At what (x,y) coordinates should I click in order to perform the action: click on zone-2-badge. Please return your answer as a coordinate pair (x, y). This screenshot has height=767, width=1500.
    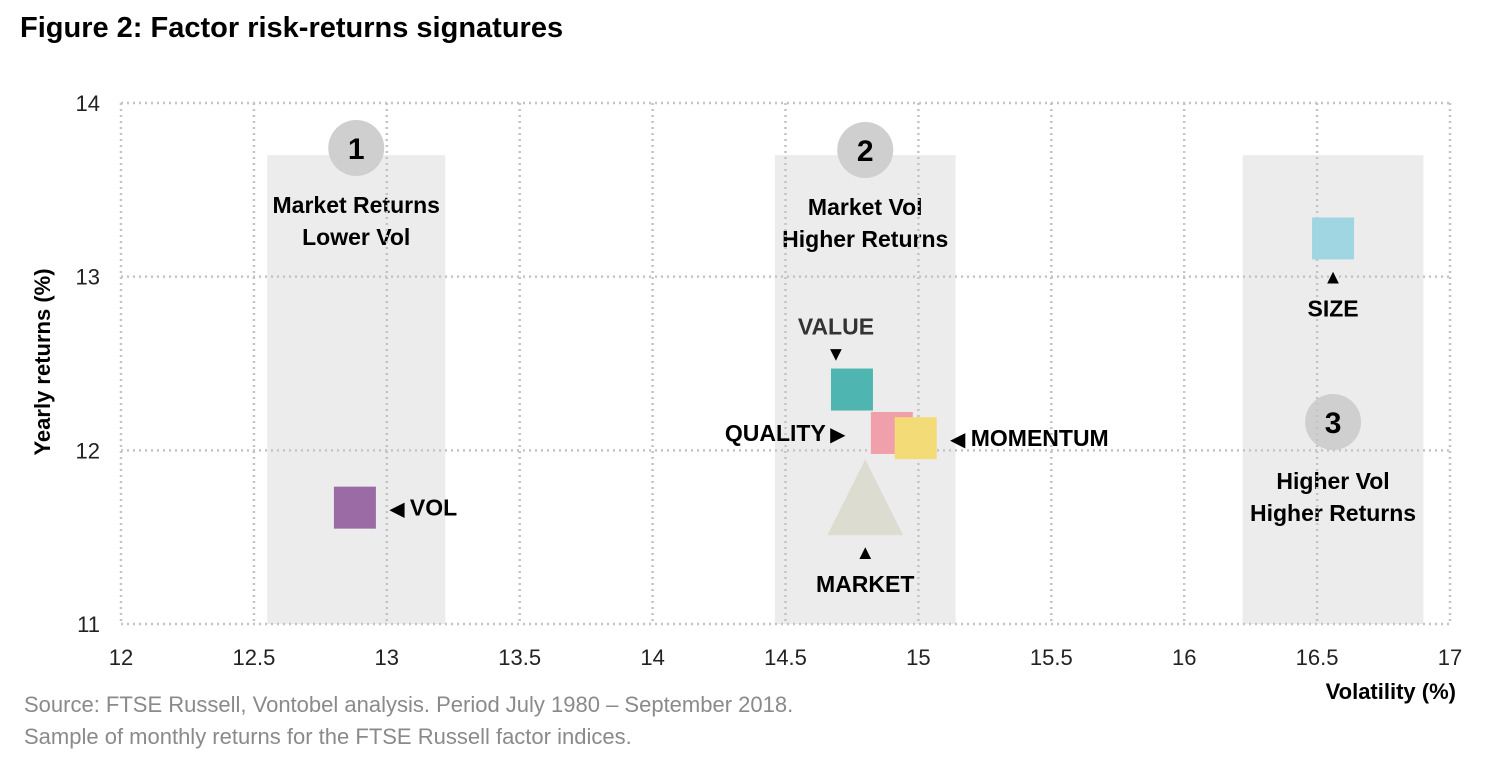
    Looking at the image, I should click on (865, 150).